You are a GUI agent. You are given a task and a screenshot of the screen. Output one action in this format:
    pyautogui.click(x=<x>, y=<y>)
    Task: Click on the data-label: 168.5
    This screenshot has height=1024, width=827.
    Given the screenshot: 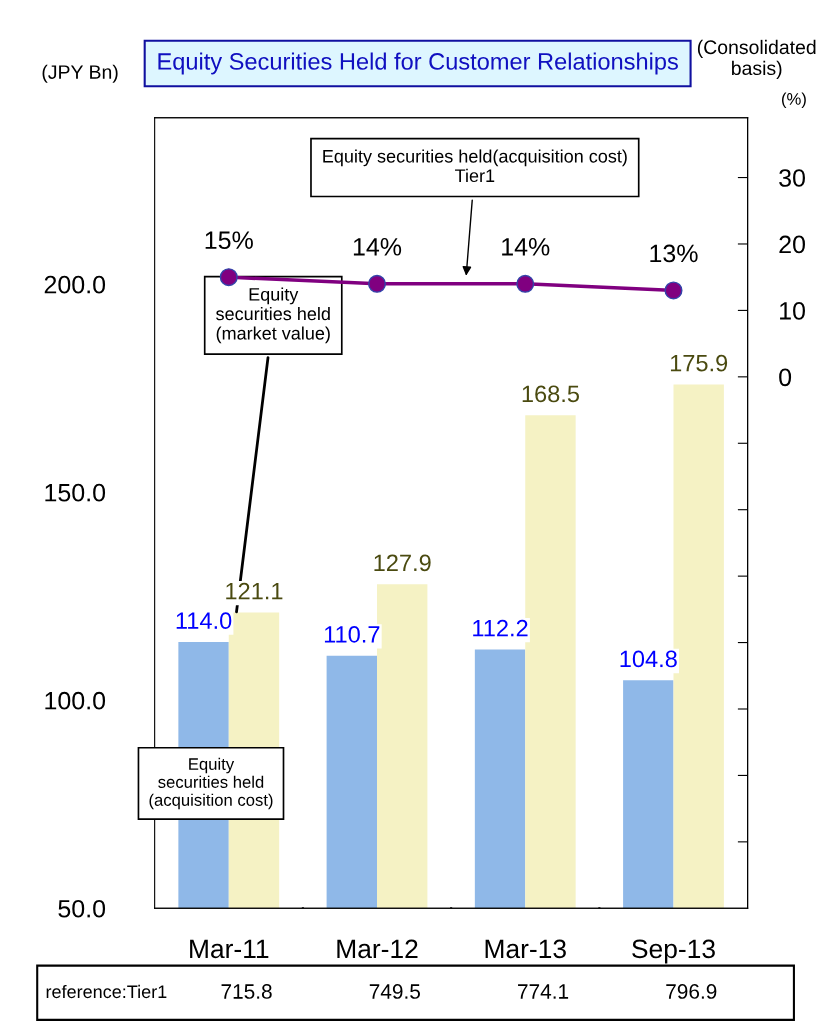 What is the action you would take?
    pyautogui.click(x=550, y=394)
    